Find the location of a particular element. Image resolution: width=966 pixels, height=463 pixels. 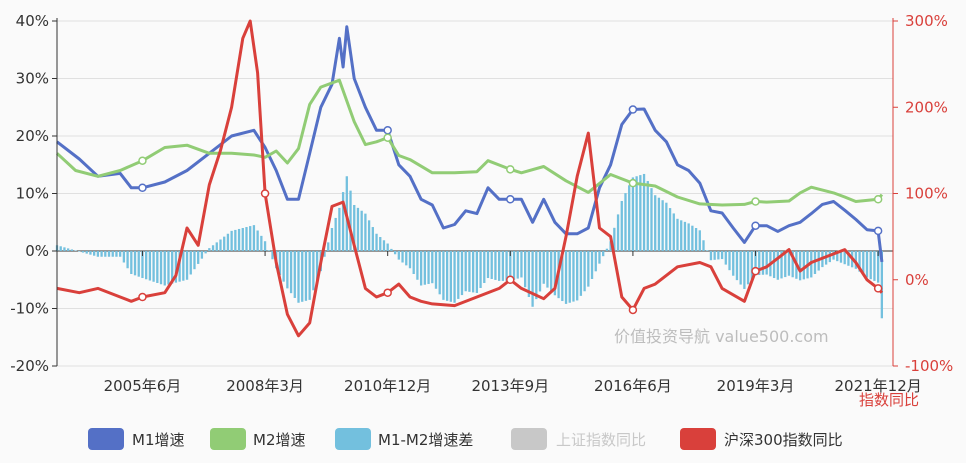

y-right-tick-label: 0% is located at coordinates (917, 280).